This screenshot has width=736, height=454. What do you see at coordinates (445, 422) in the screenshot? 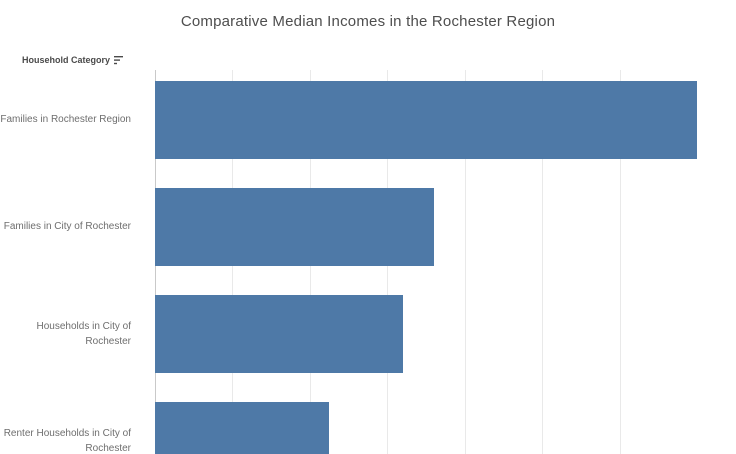
I see `bar-area` at bounding box center [445, 422].